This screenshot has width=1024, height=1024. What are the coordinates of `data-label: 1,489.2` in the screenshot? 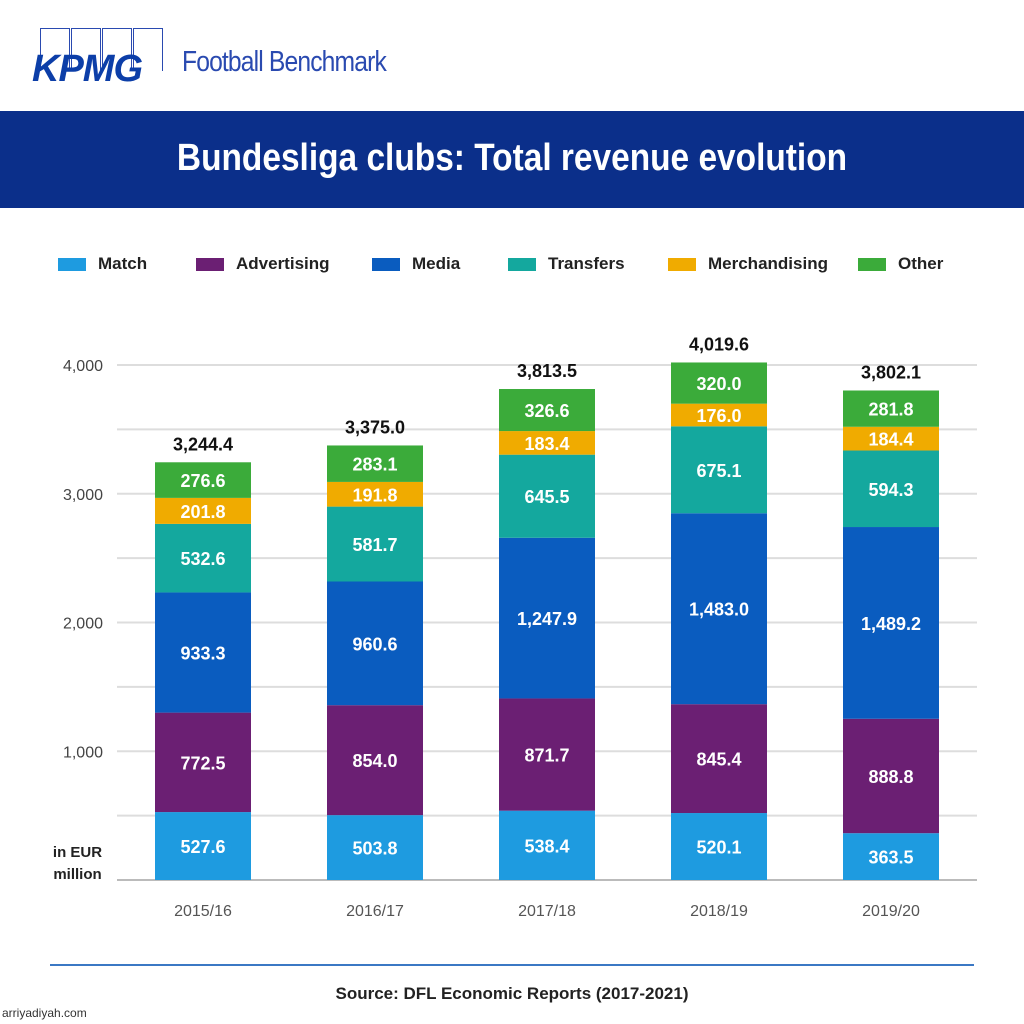 It's located at (891, 624).